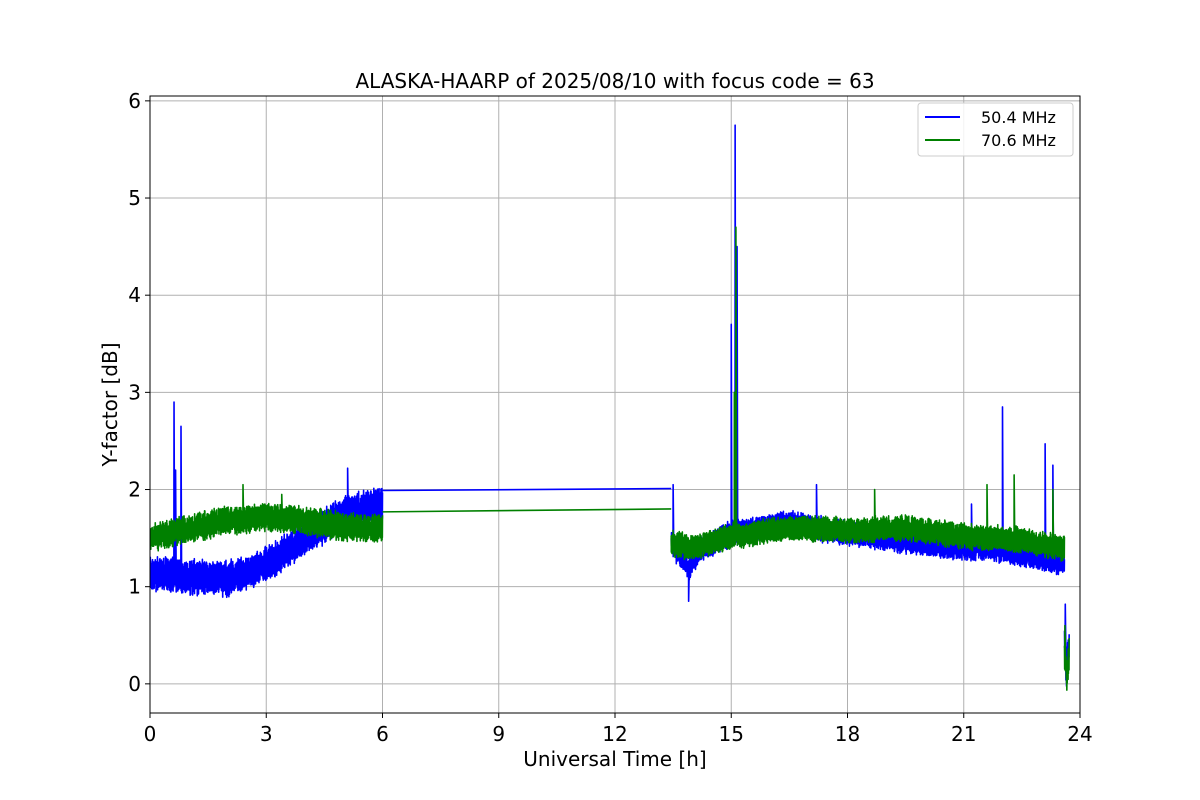  What do you see at coordinates (614, 734) in the screenshot?
I see `x-tick-label: 12` at bounding box center [614, 734].